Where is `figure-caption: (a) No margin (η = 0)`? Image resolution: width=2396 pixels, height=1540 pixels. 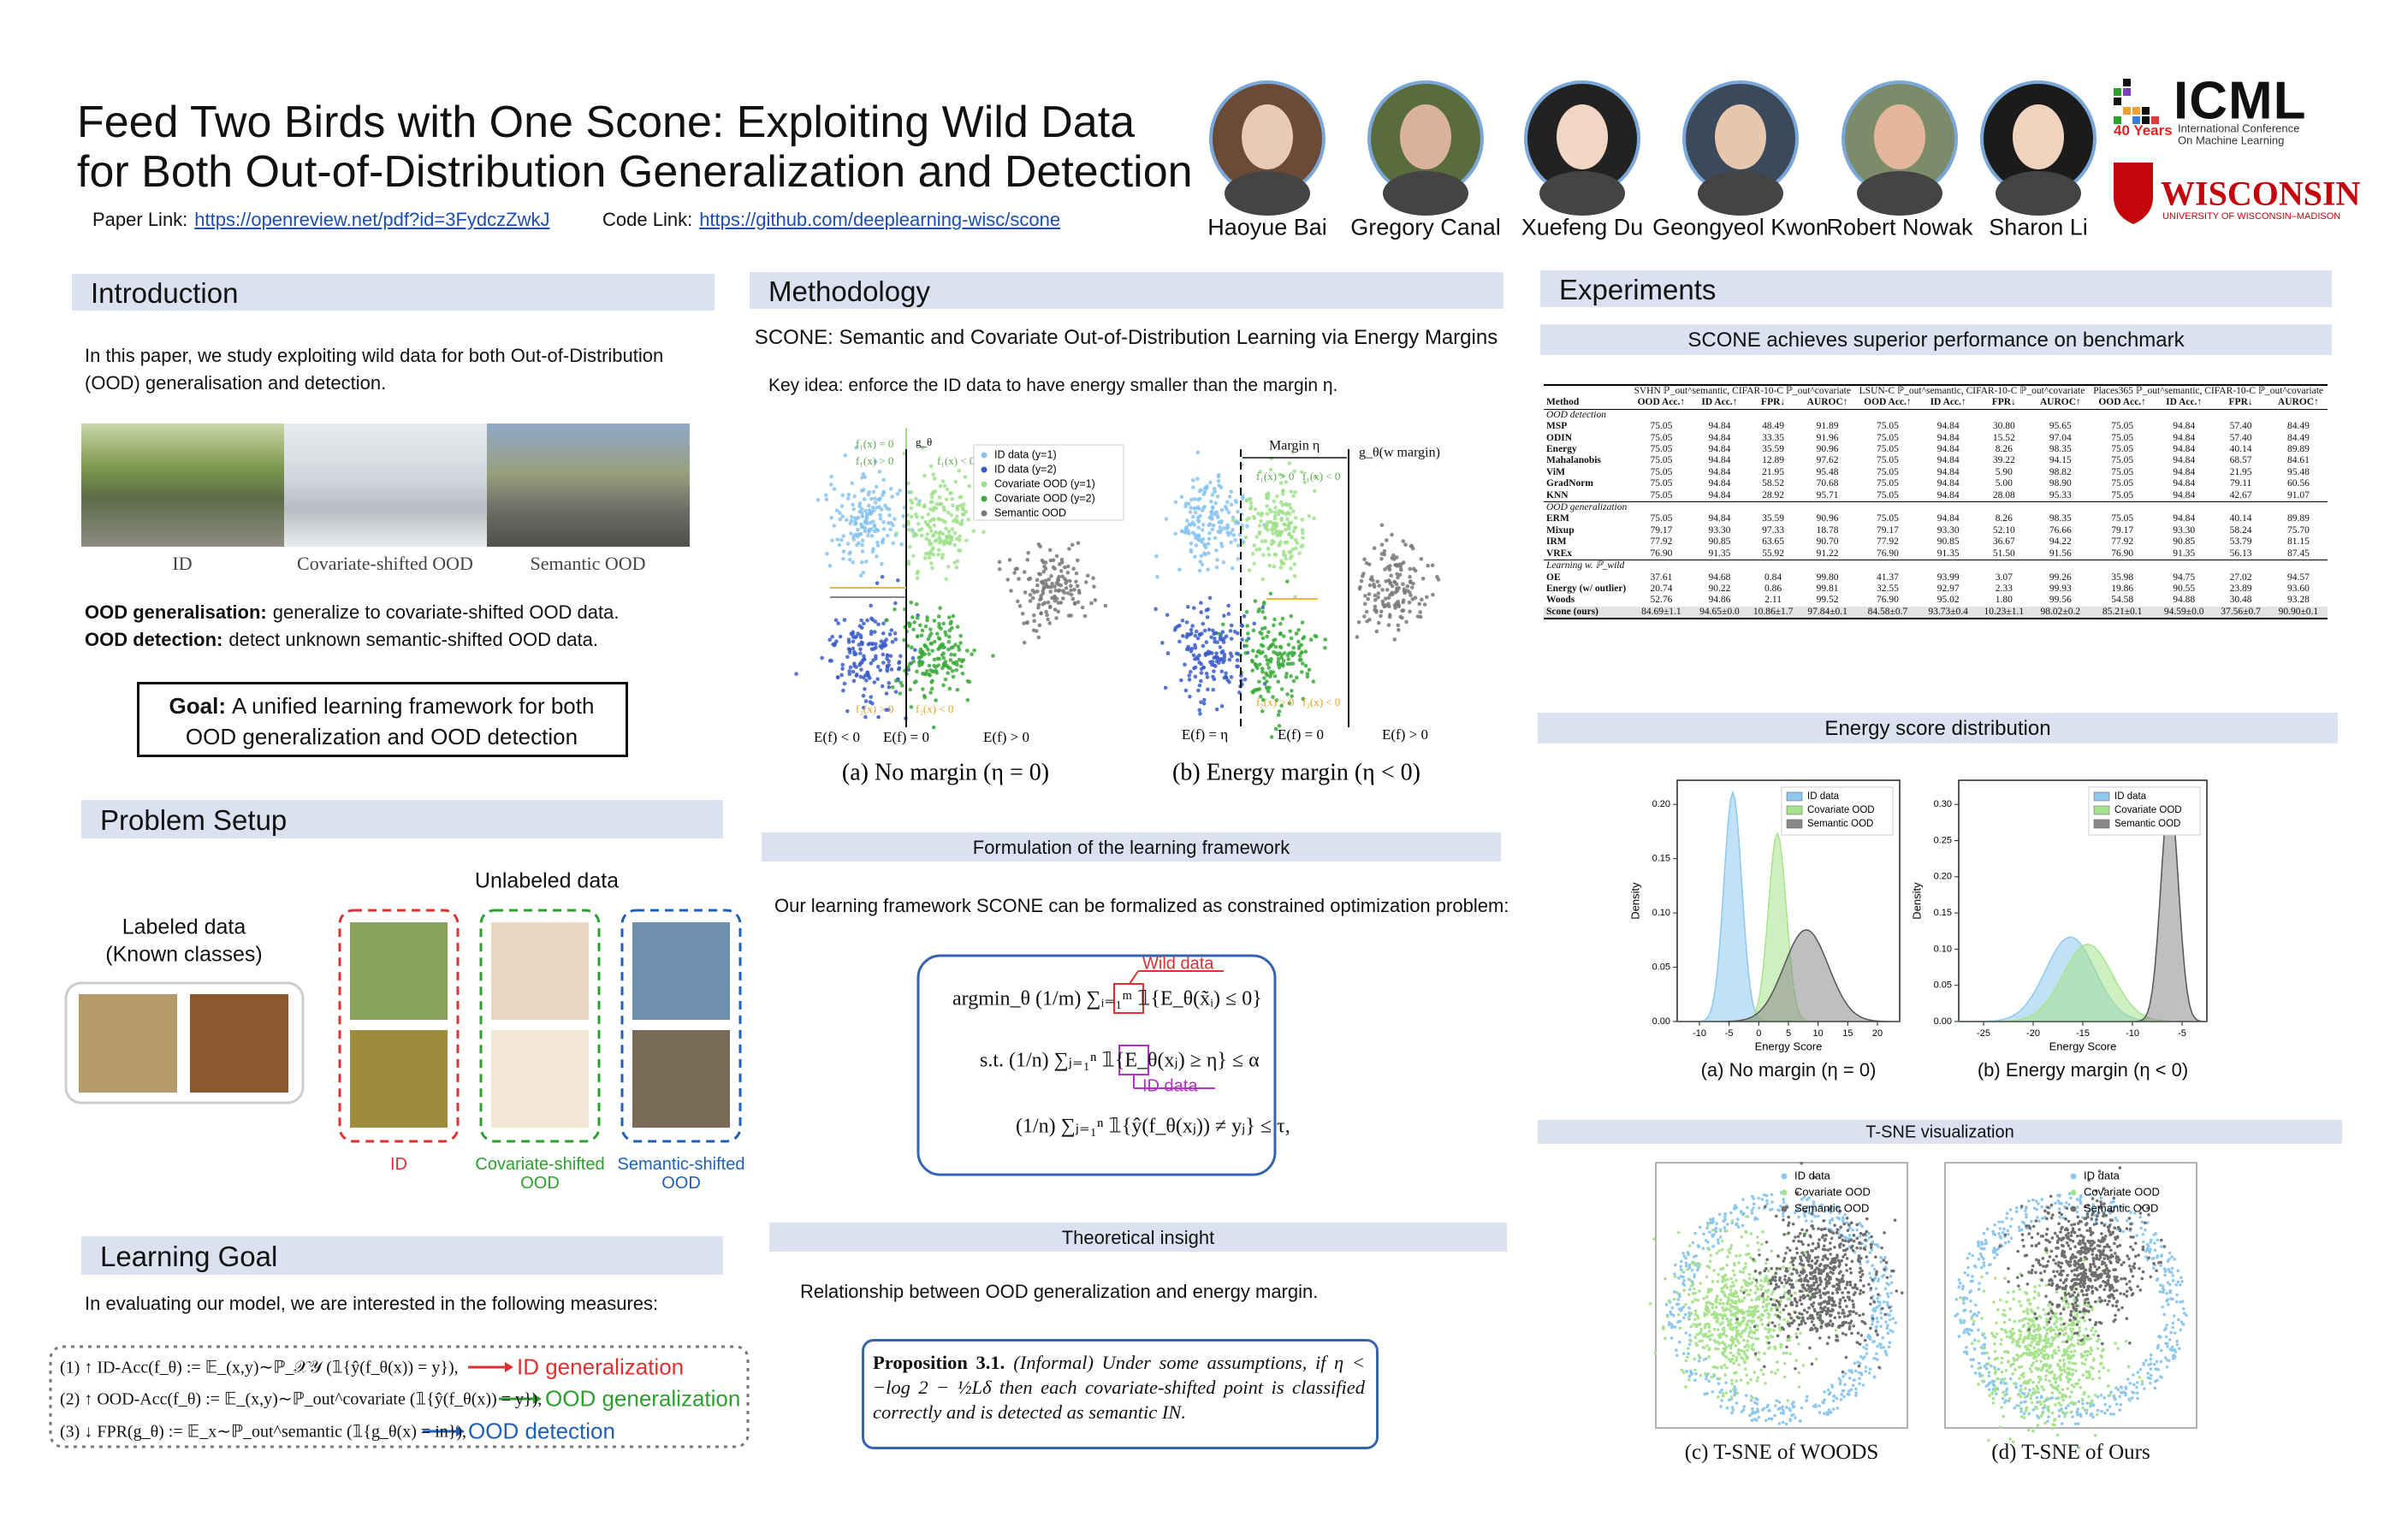 figure-caption: (a) No margin (η = 0) is located at coordinates (945, 772).